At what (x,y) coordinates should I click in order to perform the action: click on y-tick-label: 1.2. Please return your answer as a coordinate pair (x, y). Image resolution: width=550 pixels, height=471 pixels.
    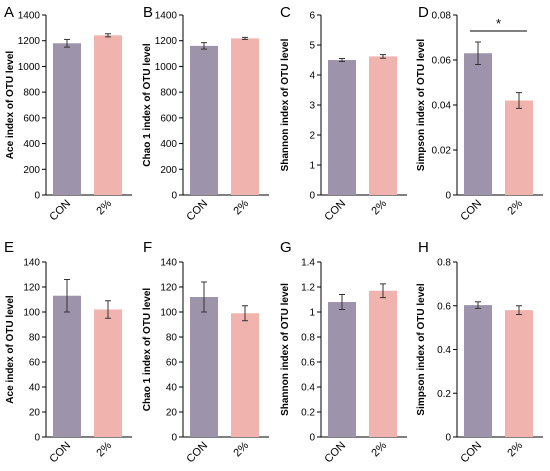
    Looking at the image, I should click on (308, 288).